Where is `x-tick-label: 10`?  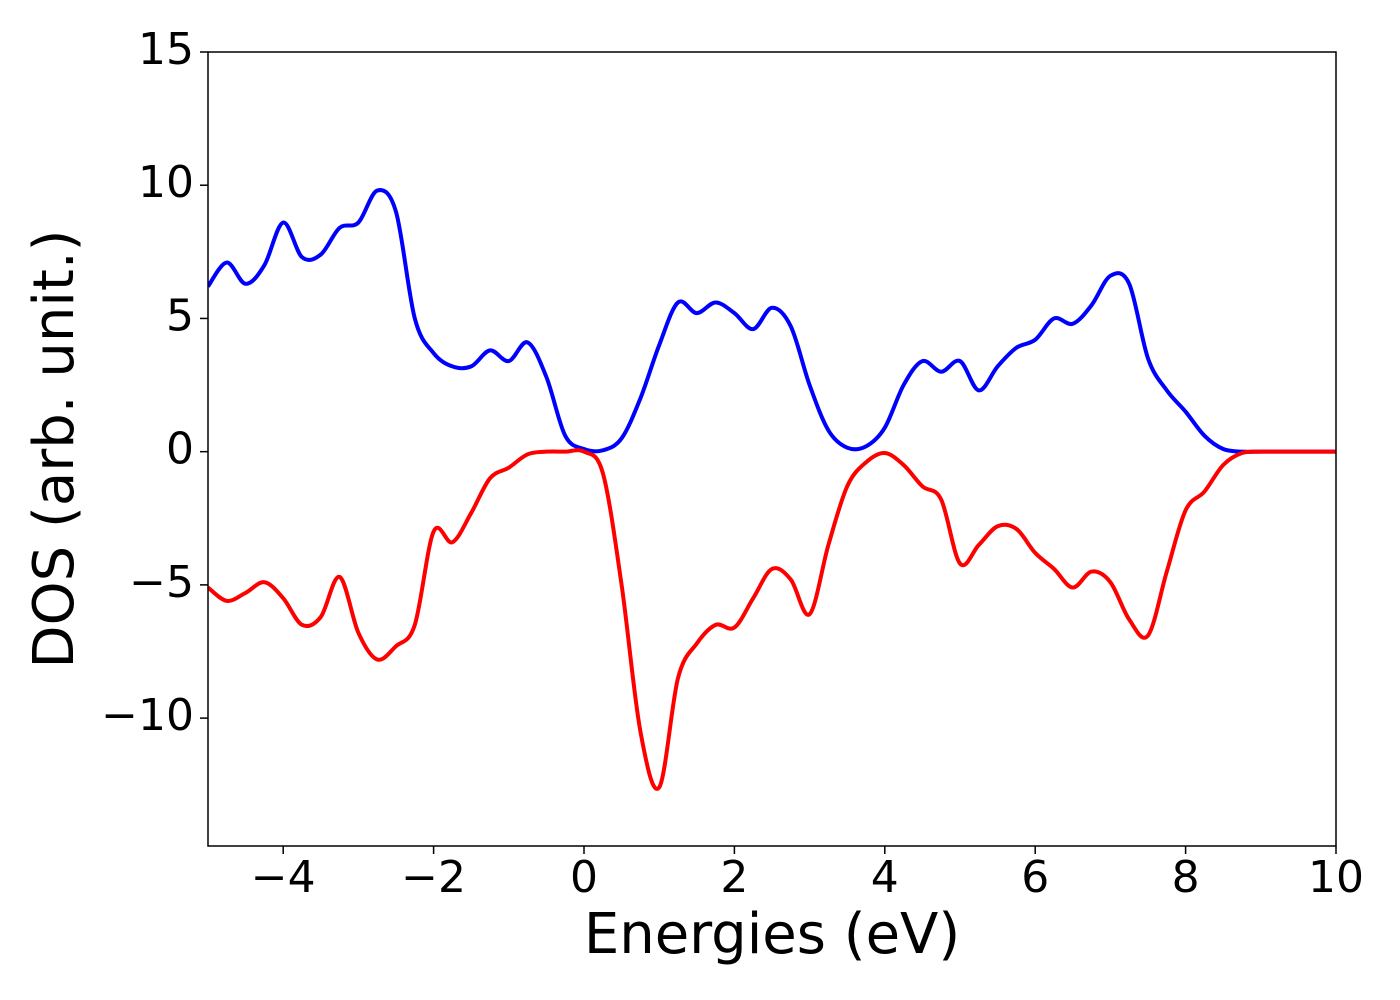 x-tick-label: 10 is located at coordinates (1336, 877).